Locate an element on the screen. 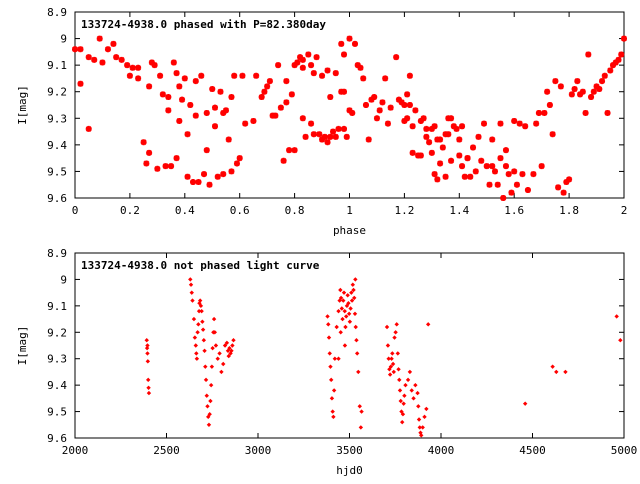  phased-y-tick-labels: 8.9 9 9.1 9.2 9.3 9.4 9.5 9.6 is located at coordinates (57, 105).